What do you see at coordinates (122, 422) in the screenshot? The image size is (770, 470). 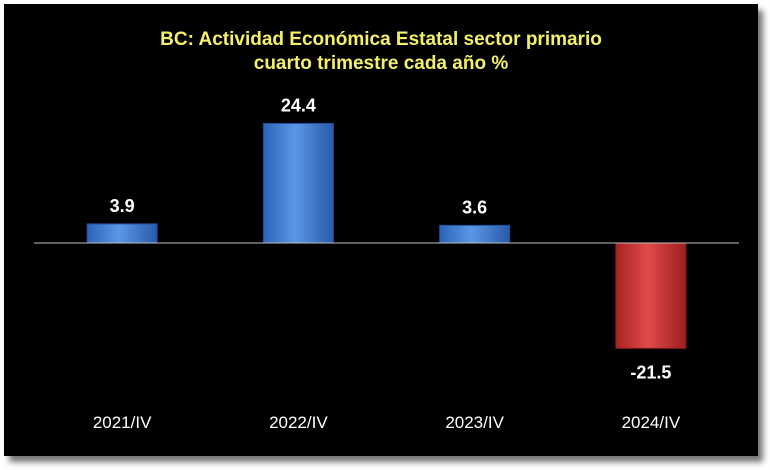 I see `x-tick-label-2021/IV: 2021/IV` at bounding box center [122, 422].